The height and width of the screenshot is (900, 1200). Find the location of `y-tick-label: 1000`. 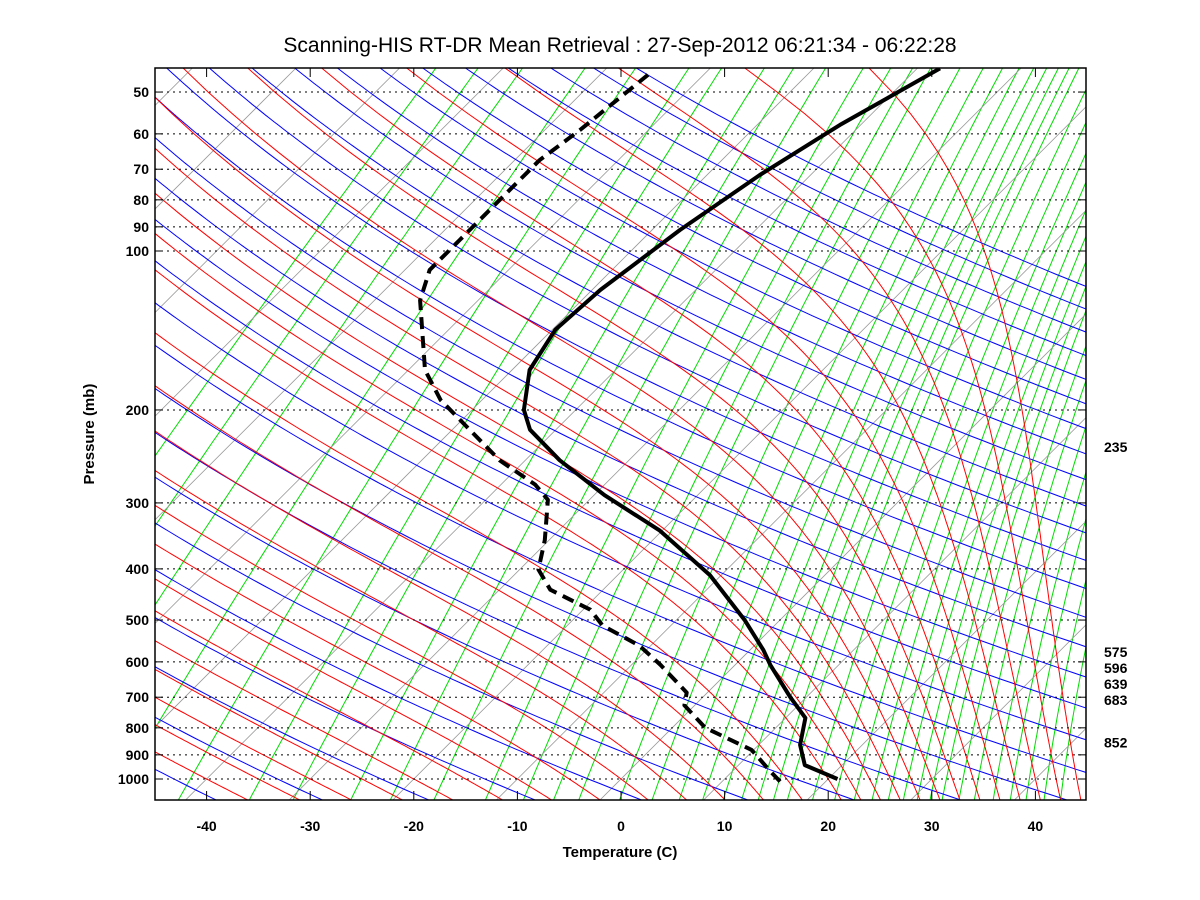

y-tick-label: 1000 is located at coordinates (133, 779).